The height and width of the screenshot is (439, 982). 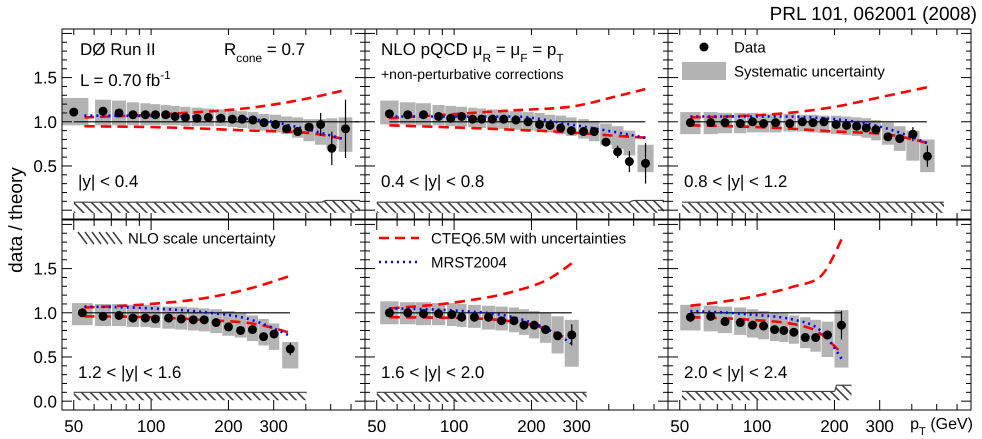 I want to click on legend-label: MRST2004, so click(x=469, y=263).